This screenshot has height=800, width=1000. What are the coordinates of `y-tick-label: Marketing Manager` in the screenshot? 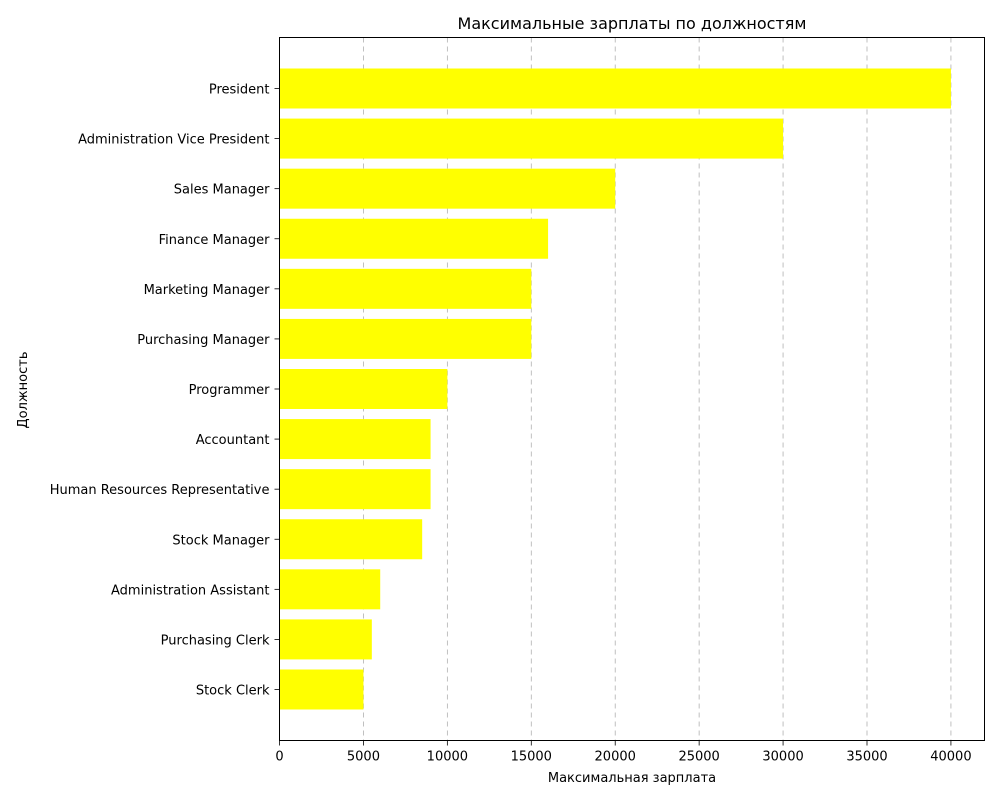 It's located at (207, 290).